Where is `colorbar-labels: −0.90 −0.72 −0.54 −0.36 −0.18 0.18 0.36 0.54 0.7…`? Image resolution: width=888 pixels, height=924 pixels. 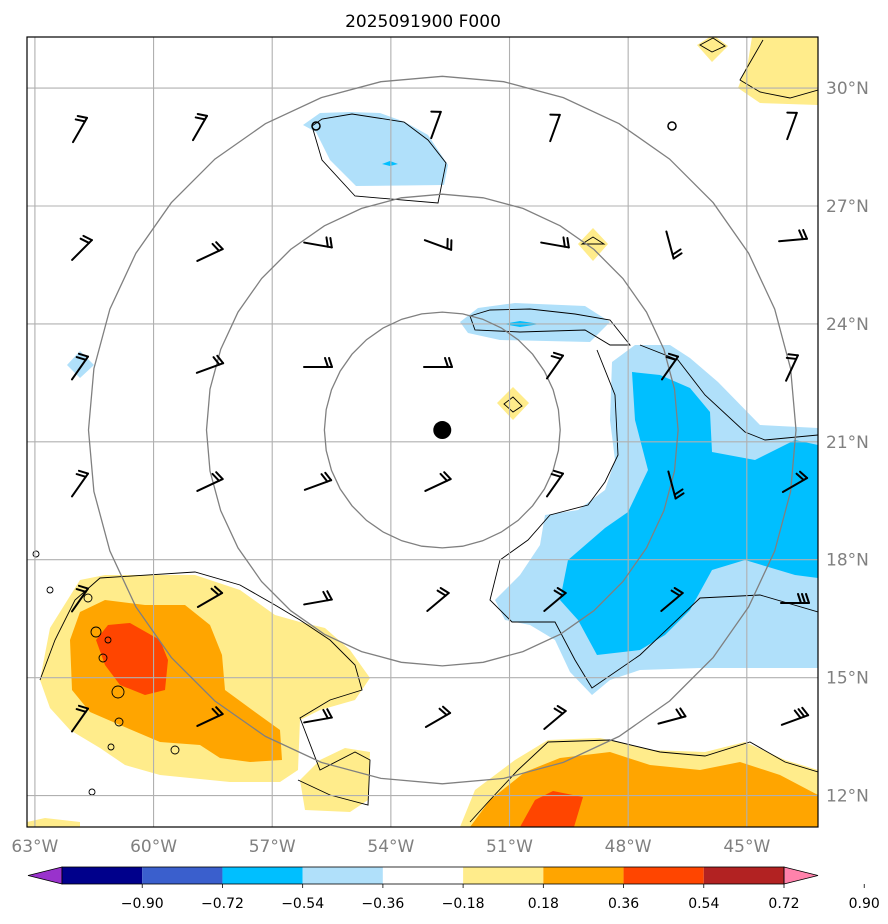
colorbar-labels: −0.90 −0.72 −0.54 −0.36 −0.18 0.18 0.36 0.54 0.7… is located at coordinates (500, 904).